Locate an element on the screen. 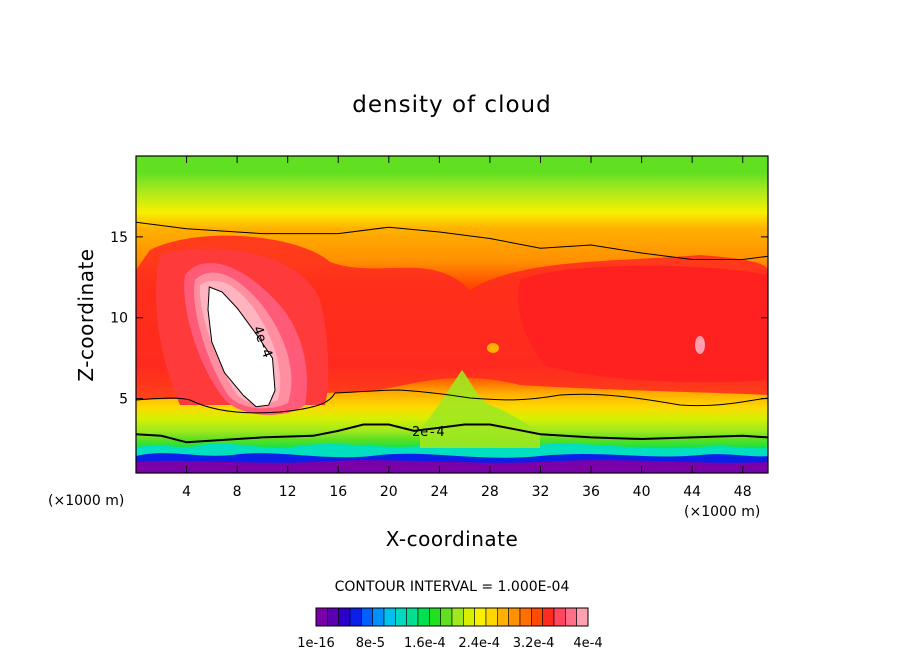  colorbar-label: 3.2e-4 is located at coordinates (534, 643).